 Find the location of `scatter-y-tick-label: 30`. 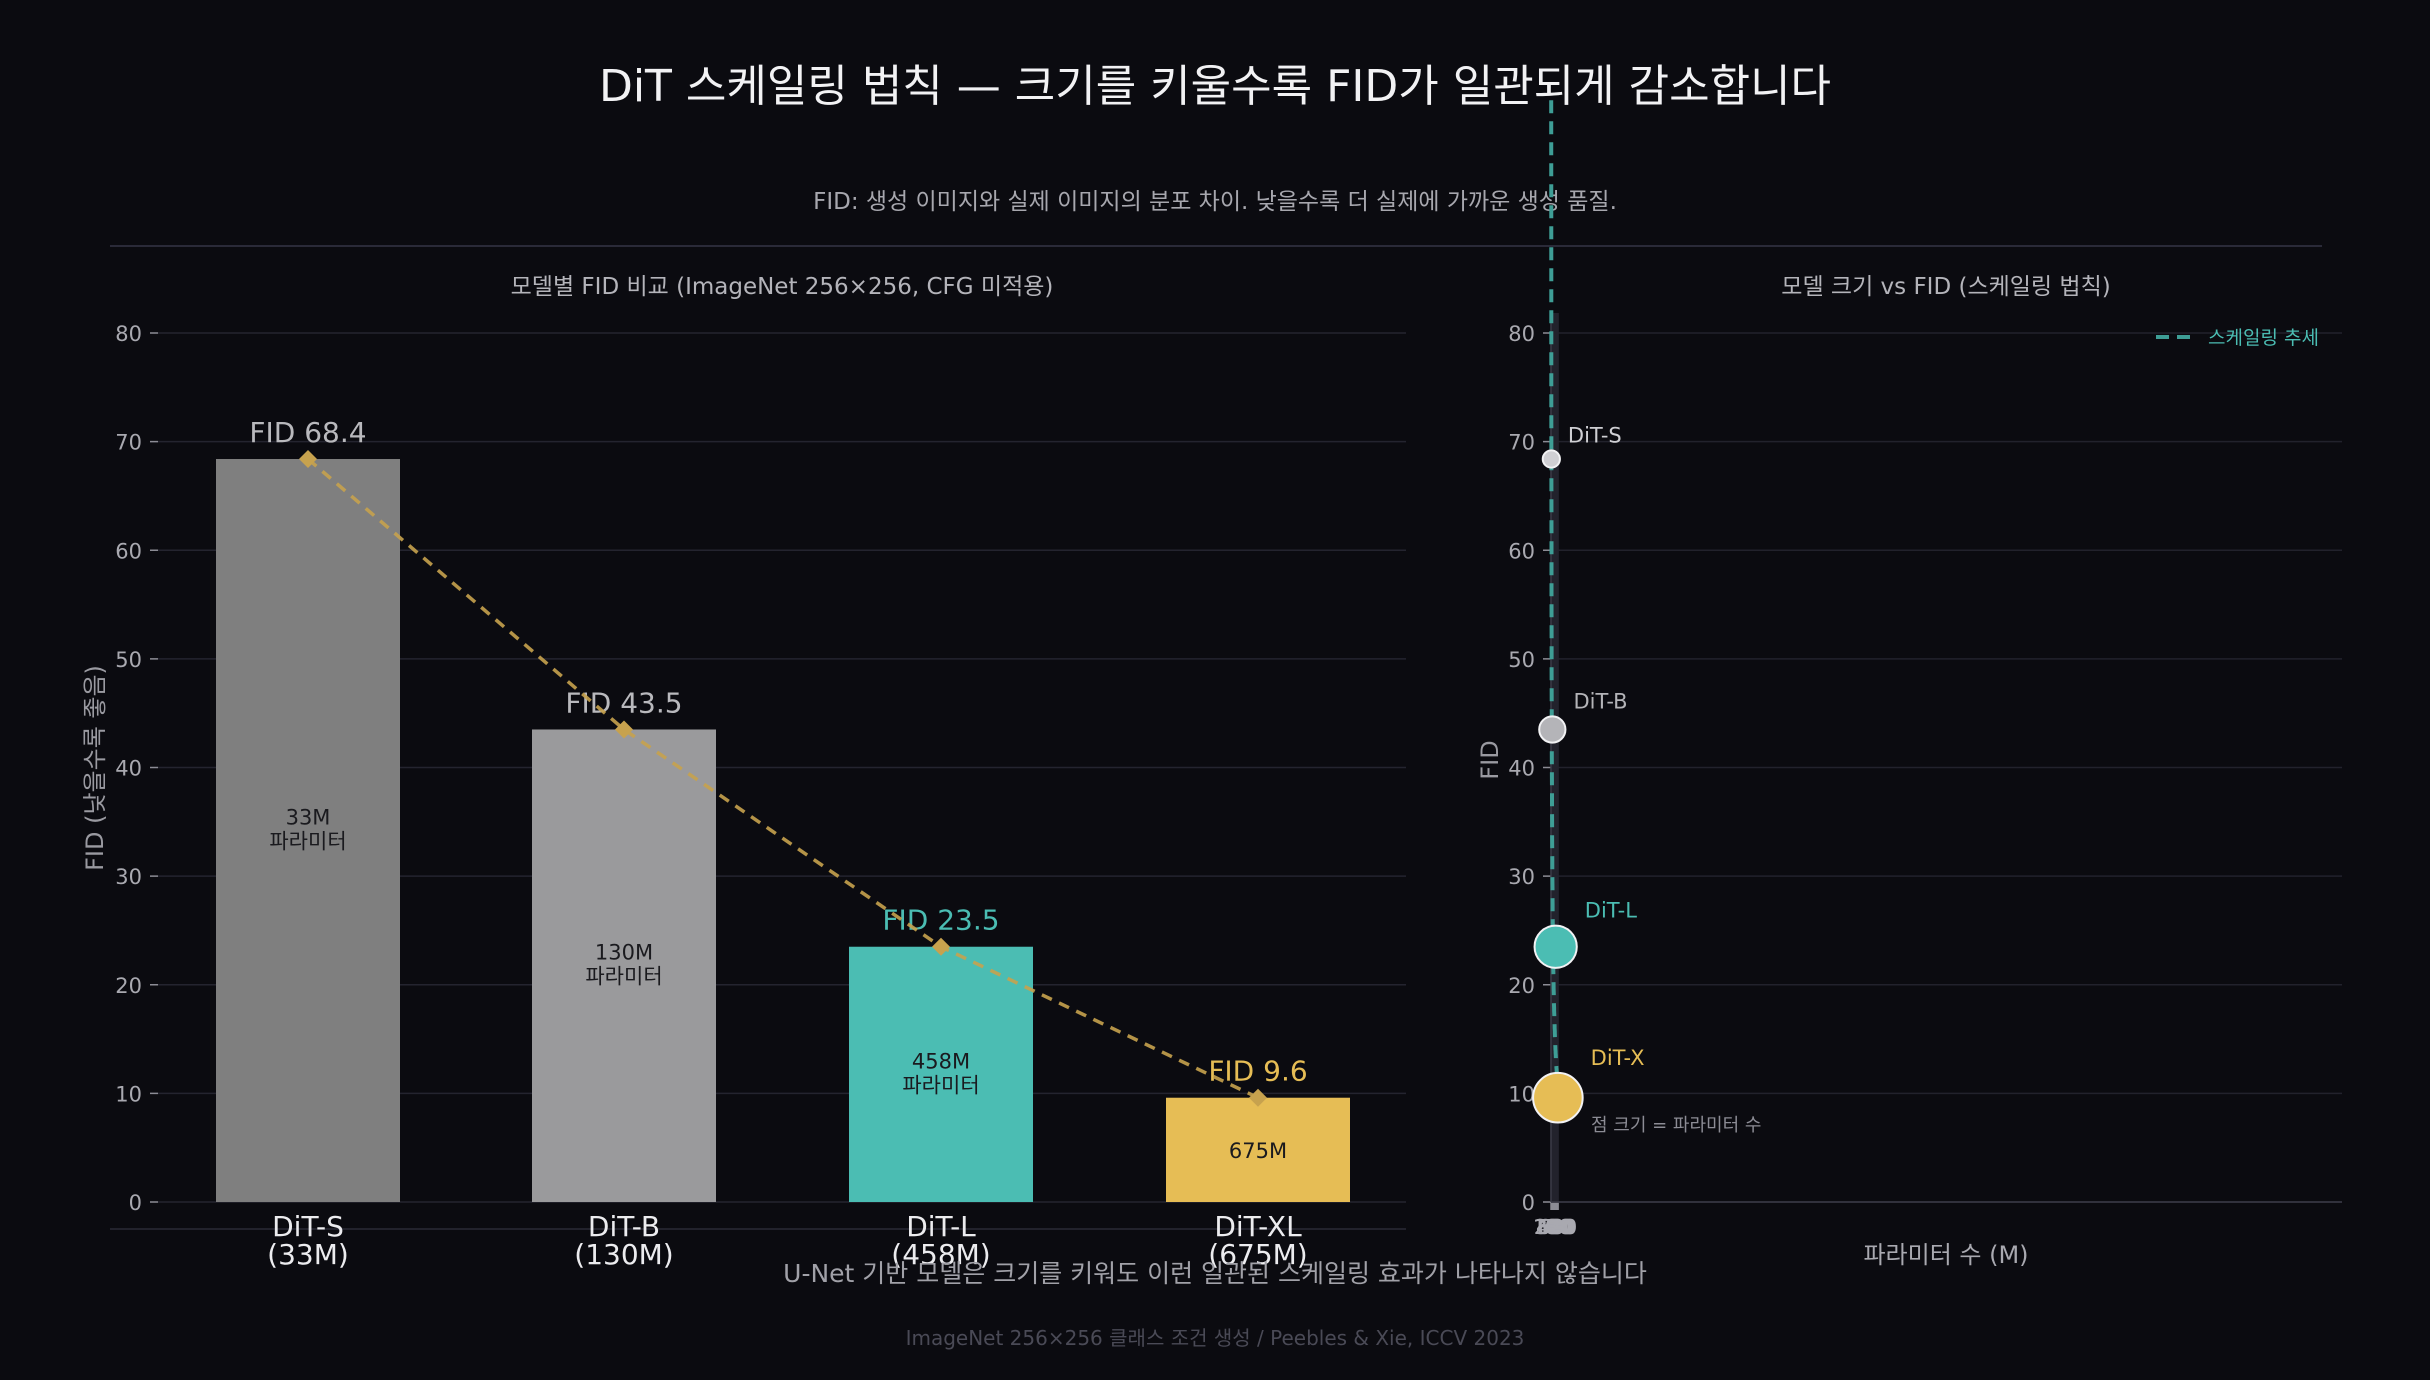

scatter-y-tick-label: 30 is located at coordinates (1521, 877).